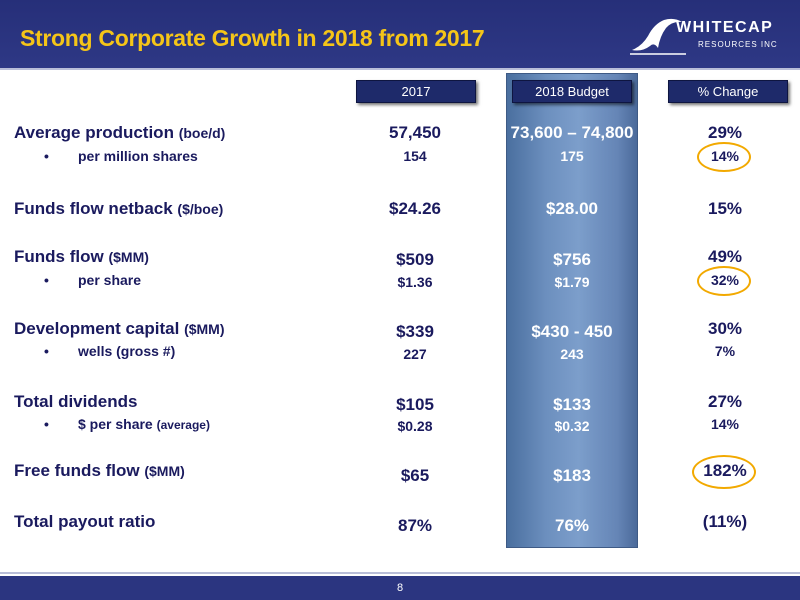  What do you see at coordinates (415, 208) in the screenshot?
I see `value-2017: $24.26` at bounding box center [415, 208].